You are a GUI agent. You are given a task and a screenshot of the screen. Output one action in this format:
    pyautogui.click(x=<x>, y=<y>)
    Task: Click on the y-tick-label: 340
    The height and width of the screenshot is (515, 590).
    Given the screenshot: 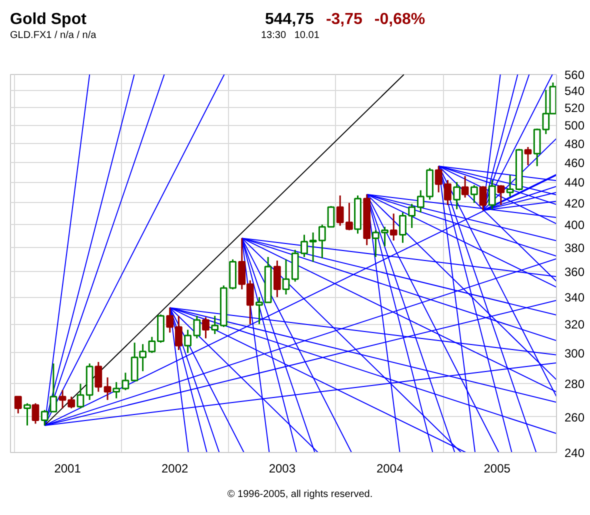 What is the action you would take?
    pyautogui.click(x=574, y=297)
    